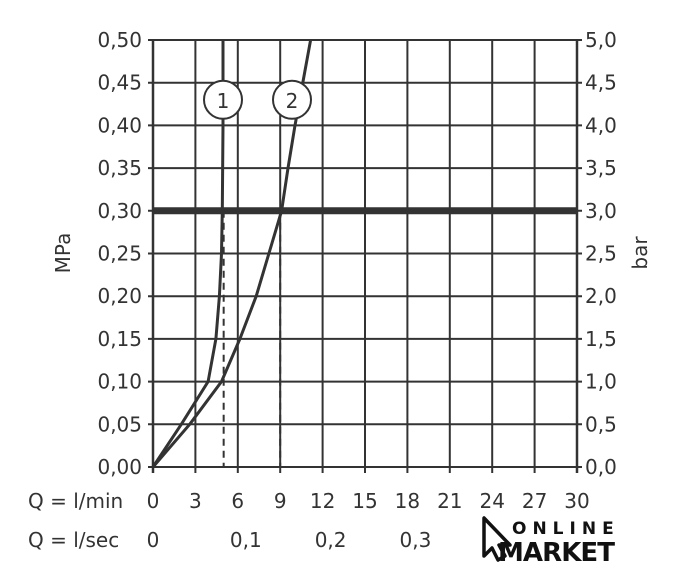  What do you see at coordinates (119, 296) in the screenshot?
I see `y-tick-label-left: 0,20` at bounding box center [119, 296].